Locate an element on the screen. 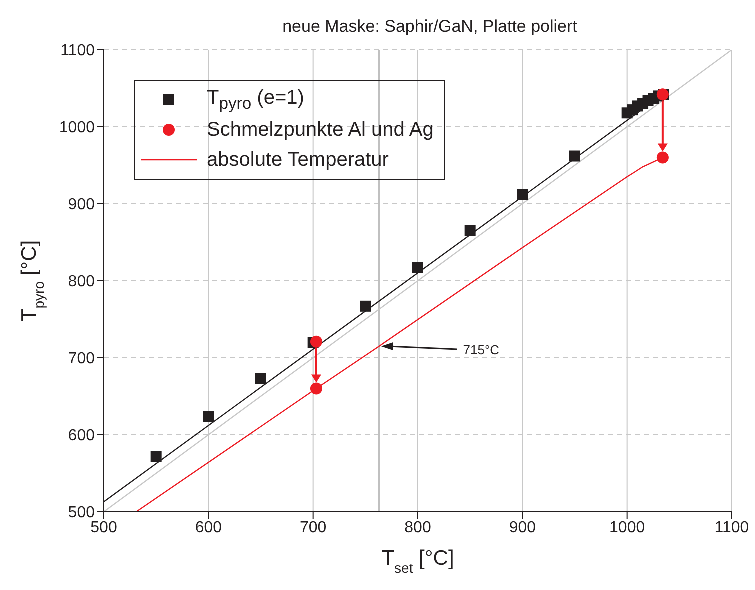 The image size is (755, 590). y-tick-label: 800 is located at coordinates (82, 282).